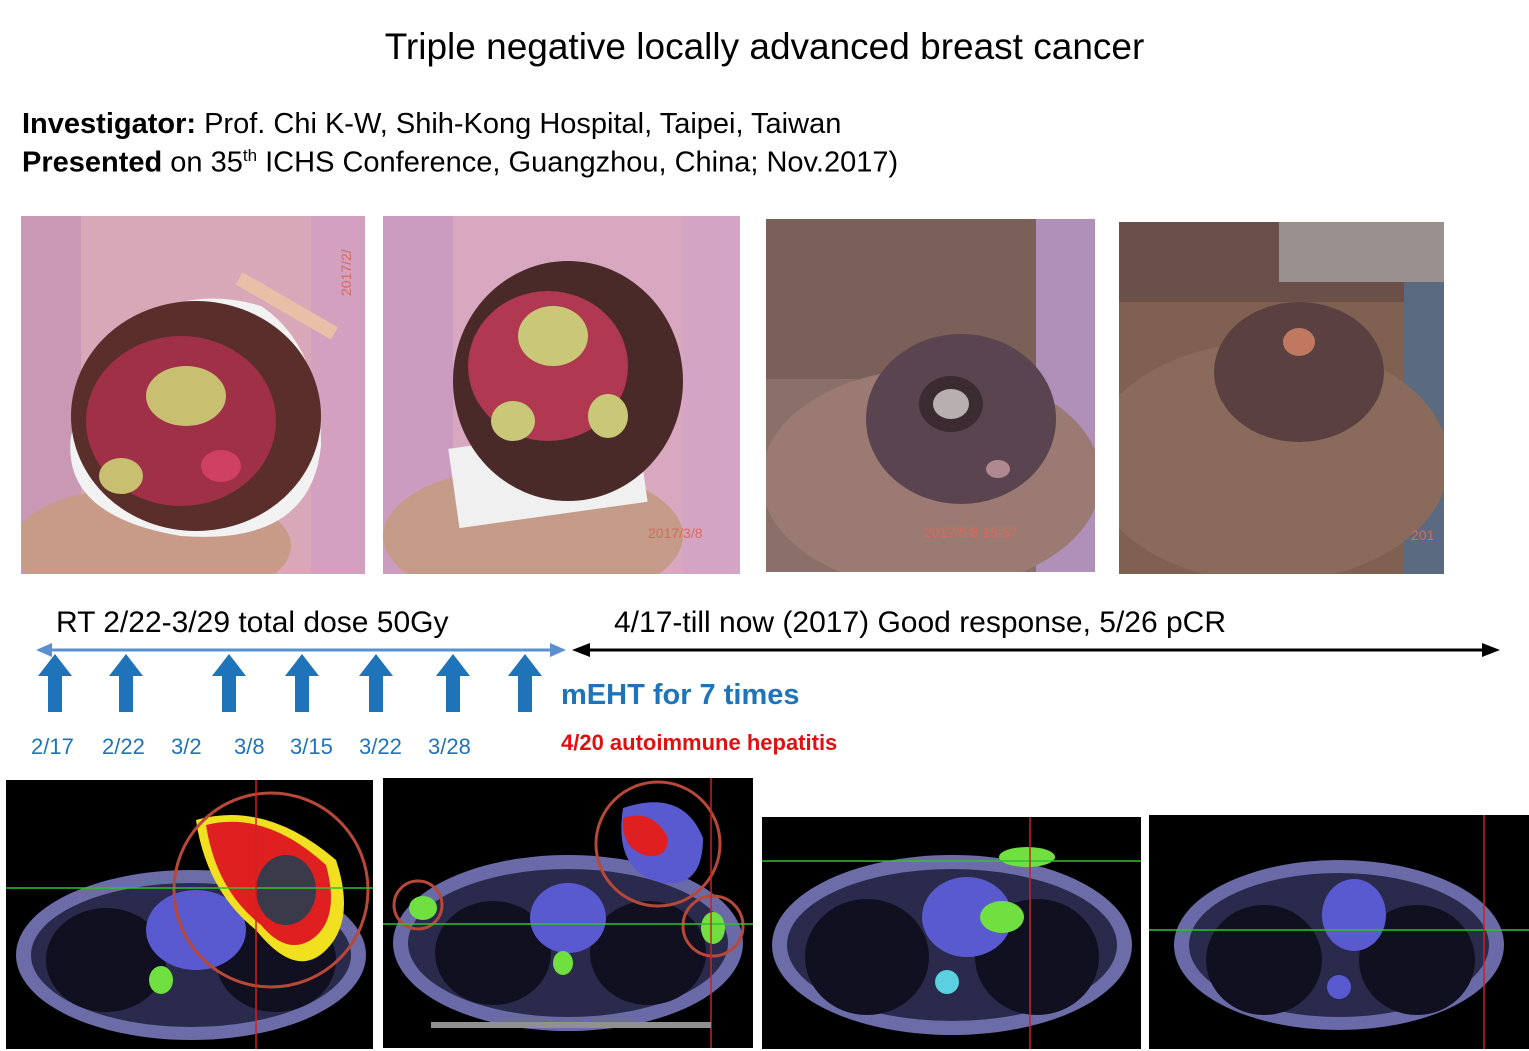 The height and width of the screenshot is (1051, 1529). Describe the element at coordinates (193, 395) in the screenshot. I see `clinical-photo-1: 2017/2/` at that location.